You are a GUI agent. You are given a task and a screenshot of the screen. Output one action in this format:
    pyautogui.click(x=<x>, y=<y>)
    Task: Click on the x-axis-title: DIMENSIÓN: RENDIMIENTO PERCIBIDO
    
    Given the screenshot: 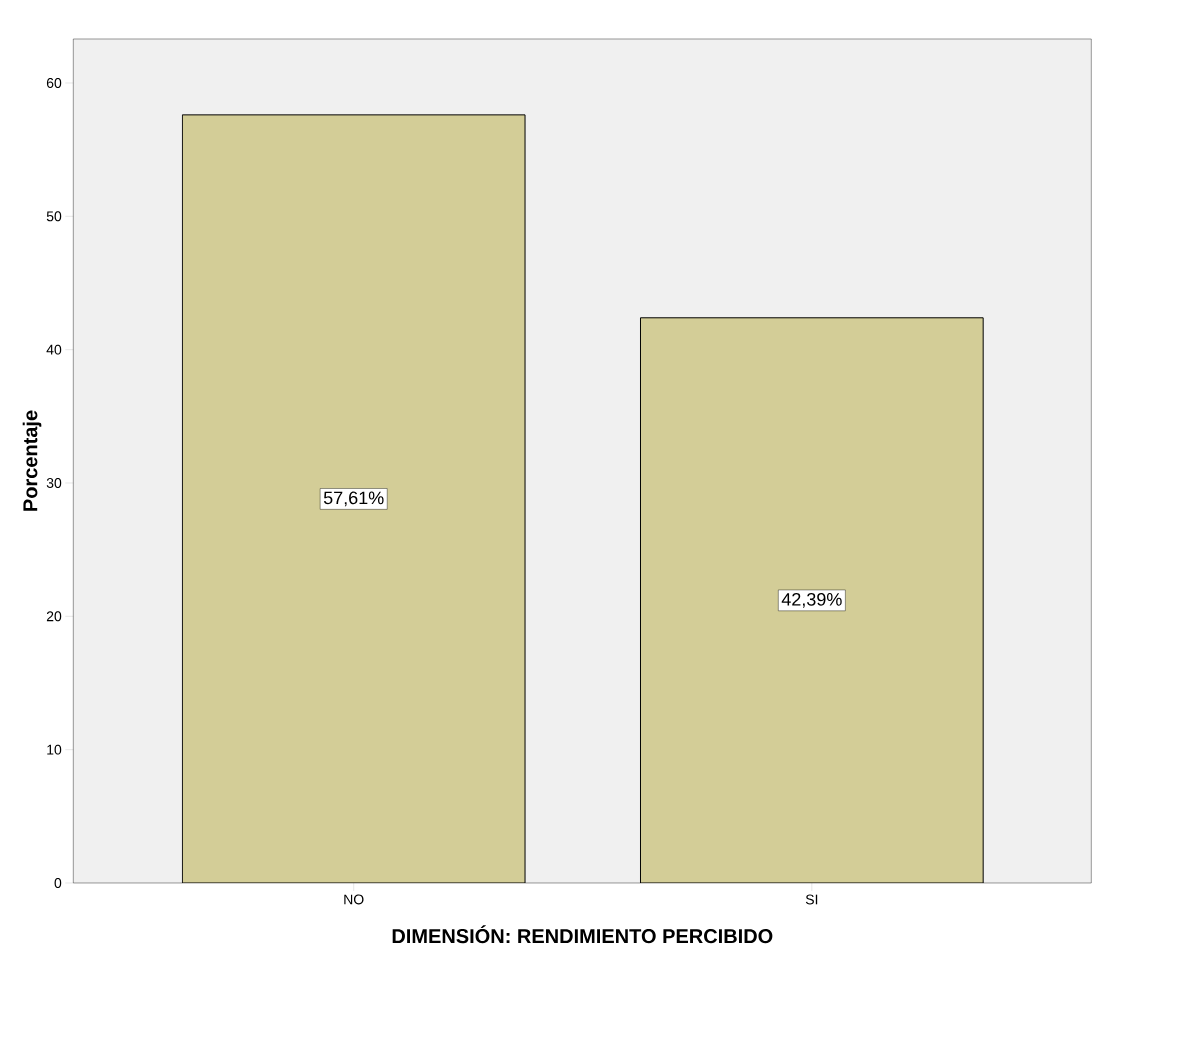 What is the action you would take?
    pyautogui.click(x=582, y=934)
    